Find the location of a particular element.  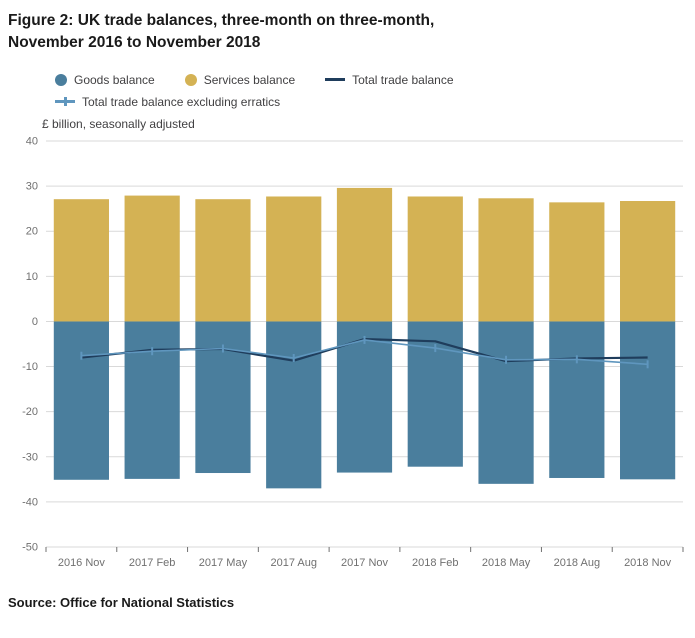

y-axis-tick-label: 10 is located at coordinates (32, 277).